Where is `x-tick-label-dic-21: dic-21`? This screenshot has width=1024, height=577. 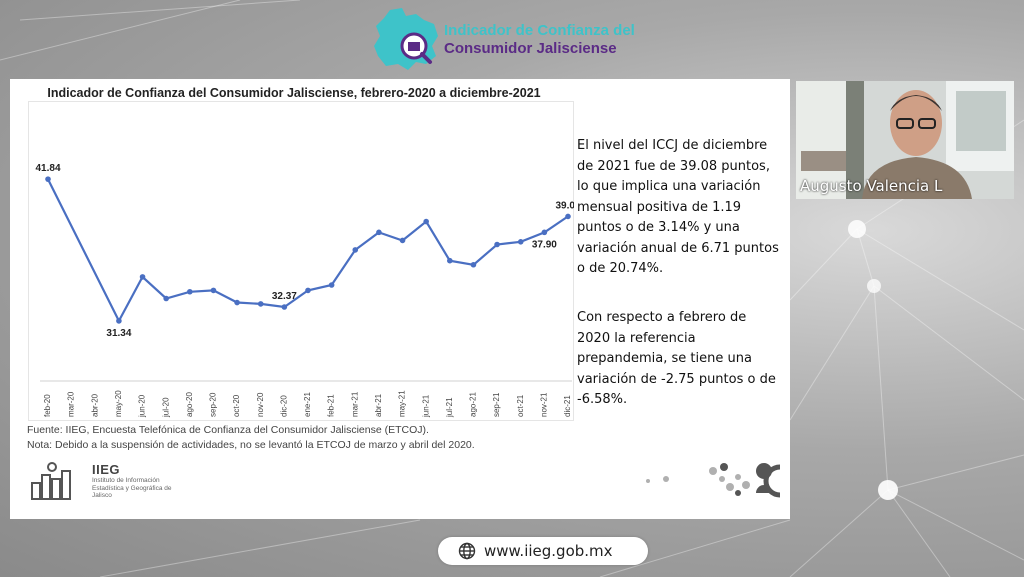
x-tick-label-dic-21: dic-21 is located at coordinates (567, 406).